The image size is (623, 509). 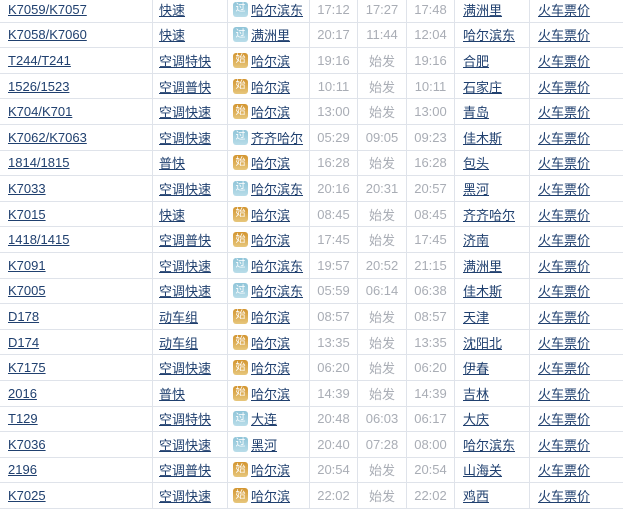 What do you see at coordinates (476, 394) in the screenshot?
I see `destination-link: 吉林` at bounding box center [476, 394].